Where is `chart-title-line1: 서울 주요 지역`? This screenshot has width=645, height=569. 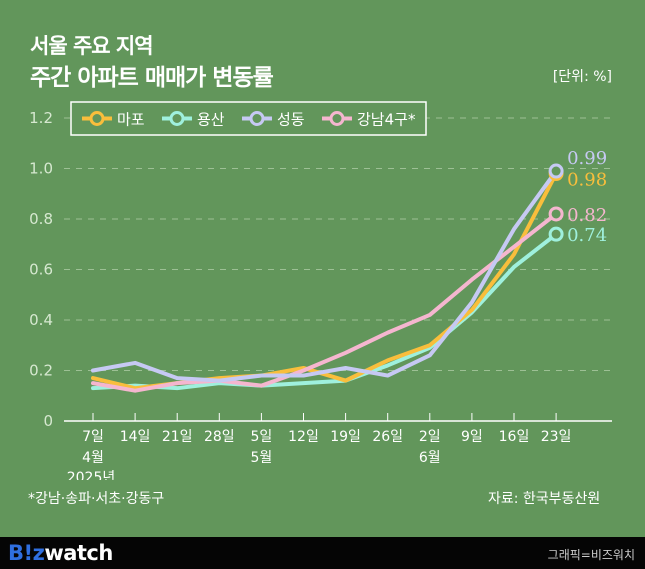
chart-title-line1: 서울 주요 지역 is located at coordinates (92, 46).